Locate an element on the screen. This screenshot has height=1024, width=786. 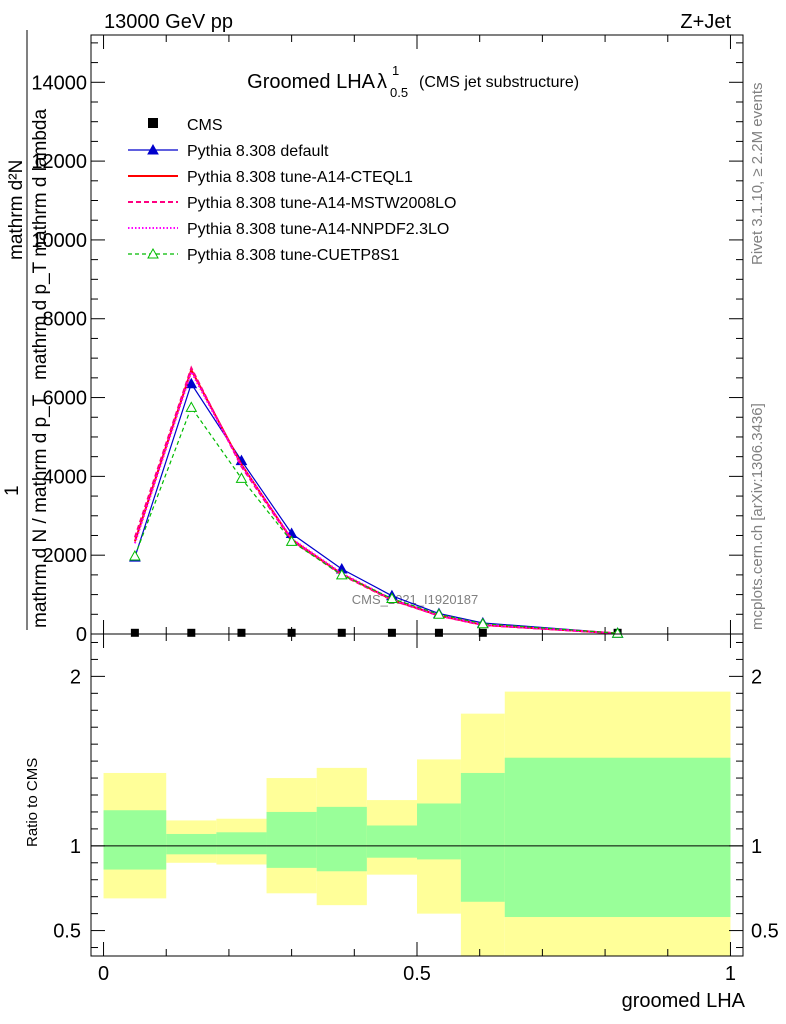
y-label-prefix: 1 is located at coordinates (12, 490).